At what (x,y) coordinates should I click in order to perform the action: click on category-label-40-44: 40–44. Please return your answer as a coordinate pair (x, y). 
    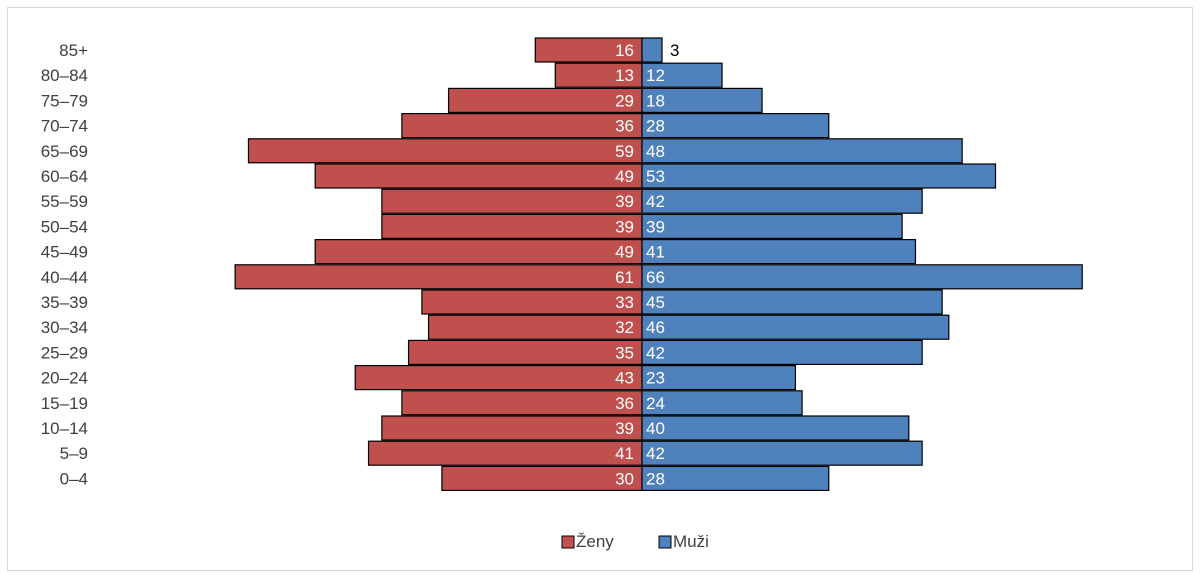
    Looking at the image, I should click on (64, 277).